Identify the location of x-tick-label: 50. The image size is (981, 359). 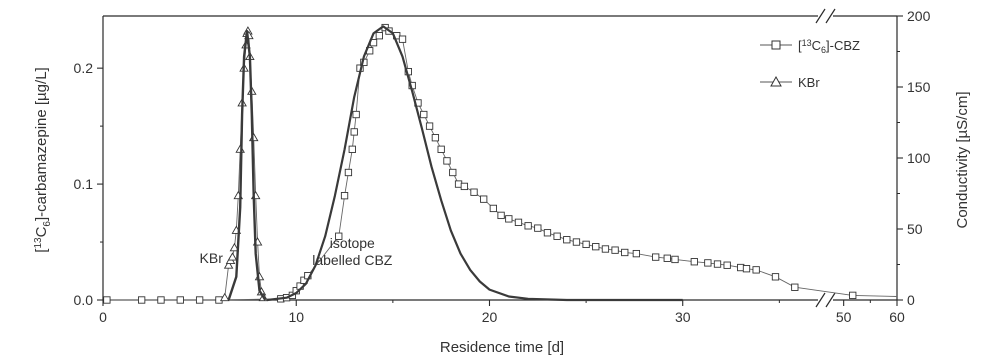
(844, 317).